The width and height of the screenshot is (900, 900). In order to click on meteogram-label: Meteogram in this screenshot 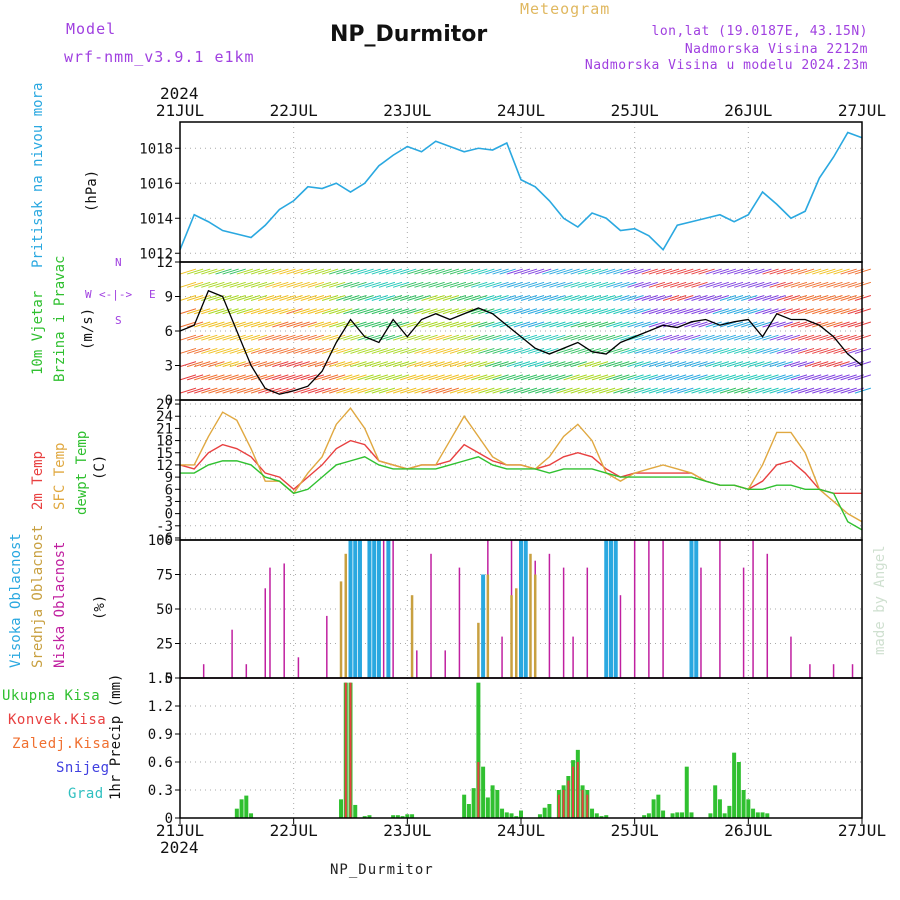, I will do `click(565, 9)`.